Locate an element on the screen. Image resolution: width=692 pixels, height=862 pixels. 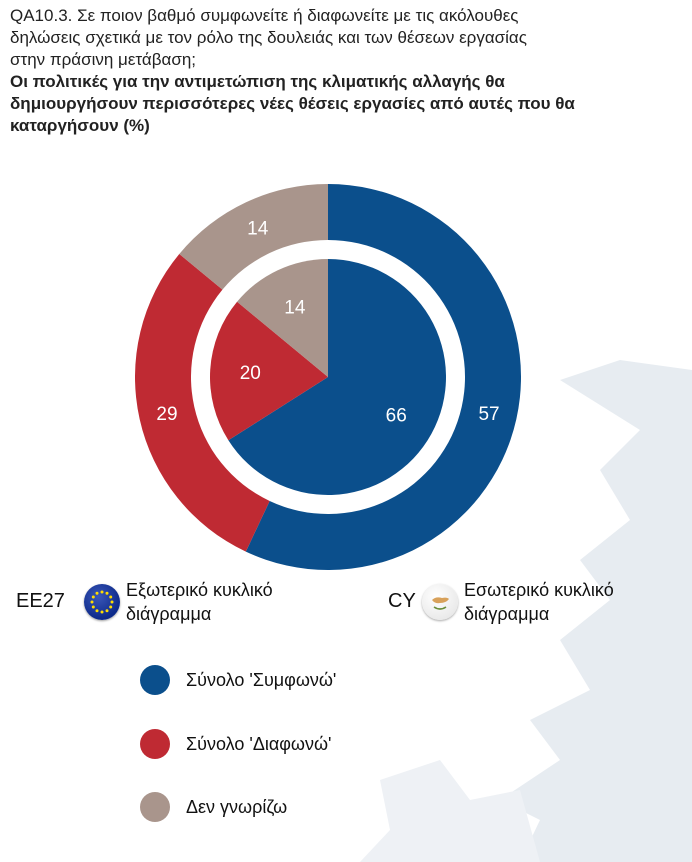
inner-ring-label-line: διάγραμμα is located at coordinates (507, 614).